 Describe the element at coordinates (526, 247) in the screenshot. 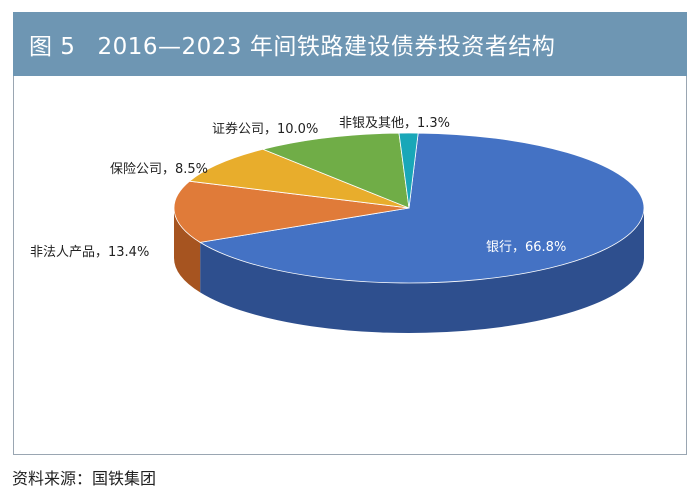

I see `pie-label-0: 银行，66.8%` at that location.